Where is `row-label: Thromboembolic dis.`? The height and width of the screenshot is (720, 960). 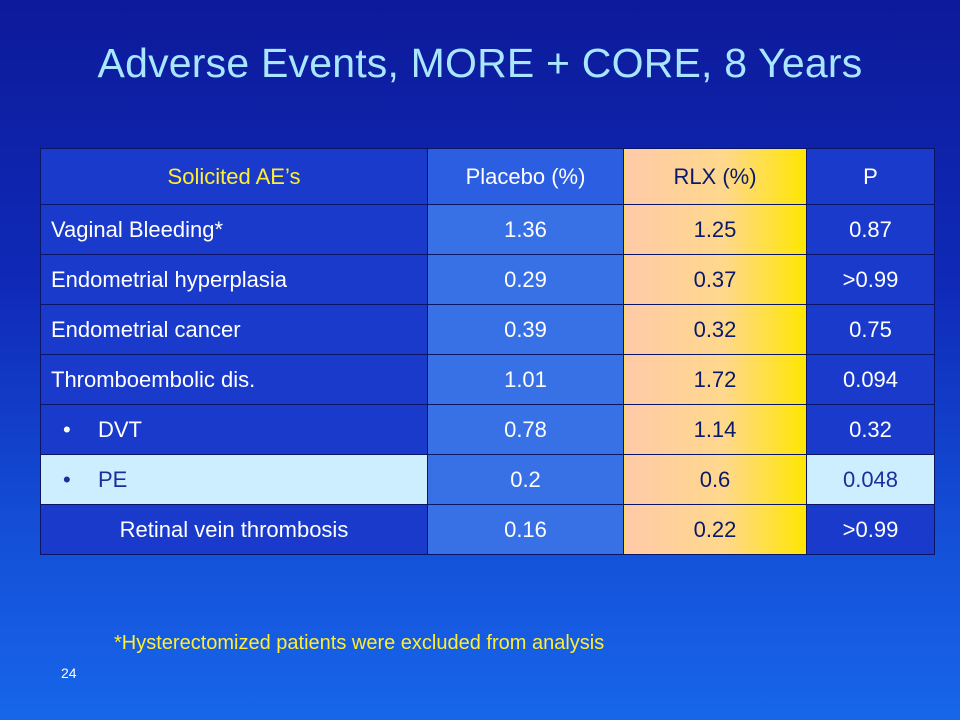 row-label: Thromboembolic dis. is located at coordinates (234, 379).